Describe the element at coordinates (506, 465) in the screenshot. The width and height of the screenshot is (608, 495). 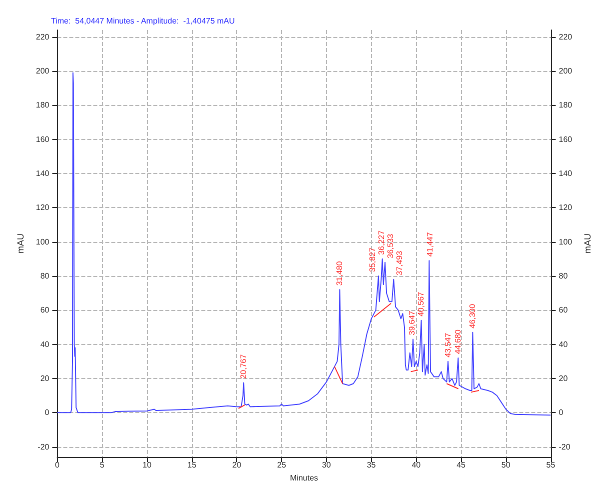
I see `x-tick-label: 50` at that location.